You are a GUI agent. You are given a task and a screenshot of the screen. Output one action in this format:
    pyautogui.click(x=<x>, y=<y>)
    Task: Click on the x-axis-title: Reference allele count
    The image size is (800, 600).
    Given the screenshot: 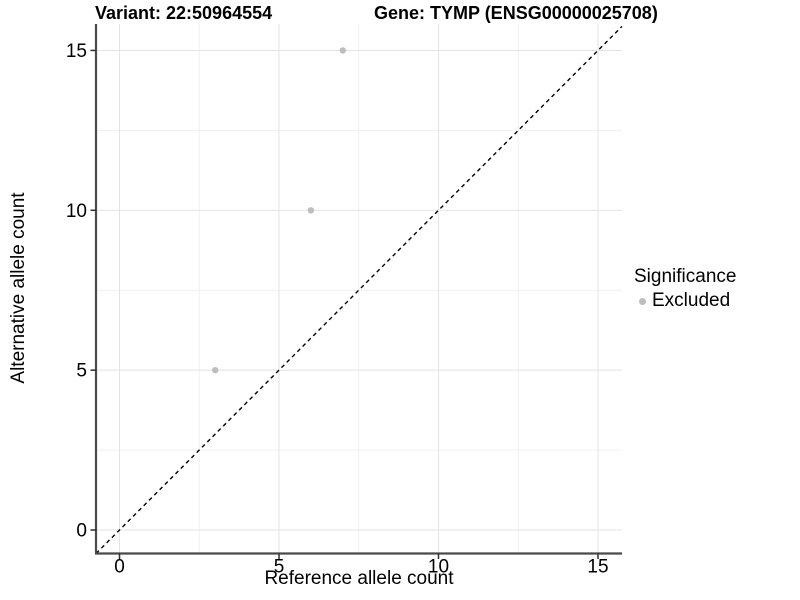 What is the action you would take?
    pyautogui.click(x=359, y=578)
    